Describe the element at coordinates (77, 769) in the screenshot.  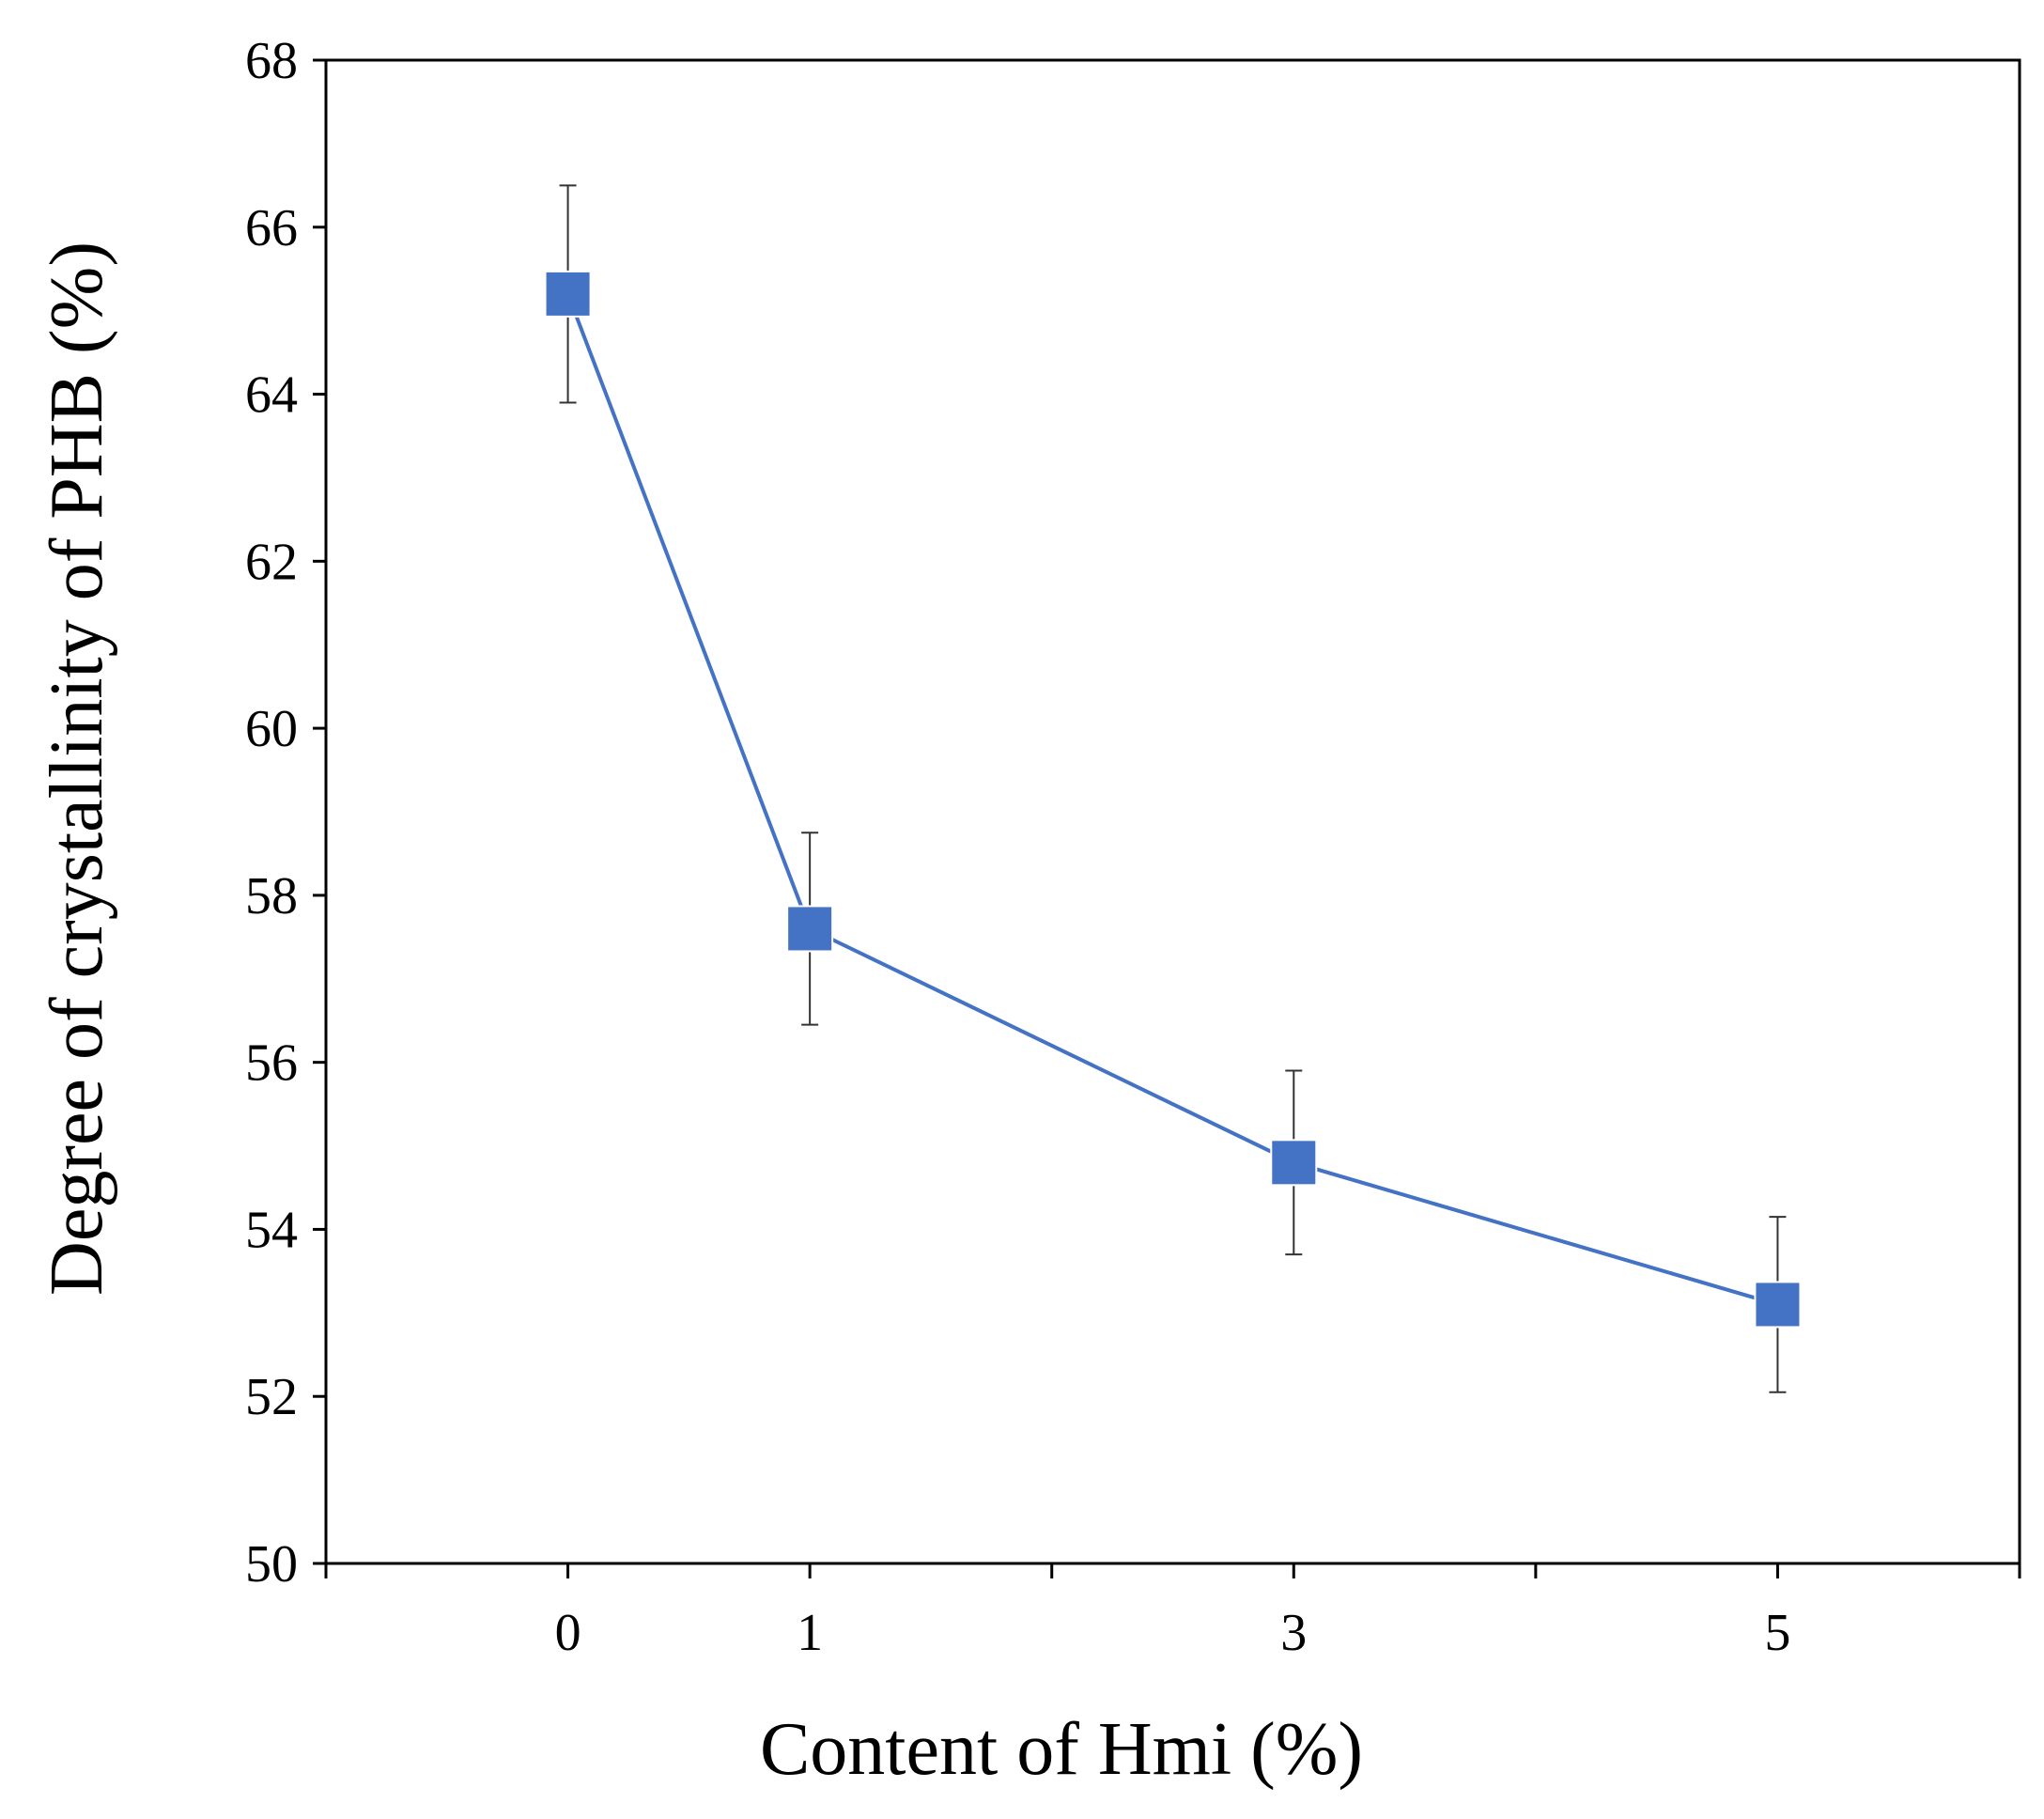
I see `y-axis-title: Degree of crystallinity of PHB (%)` at that location.